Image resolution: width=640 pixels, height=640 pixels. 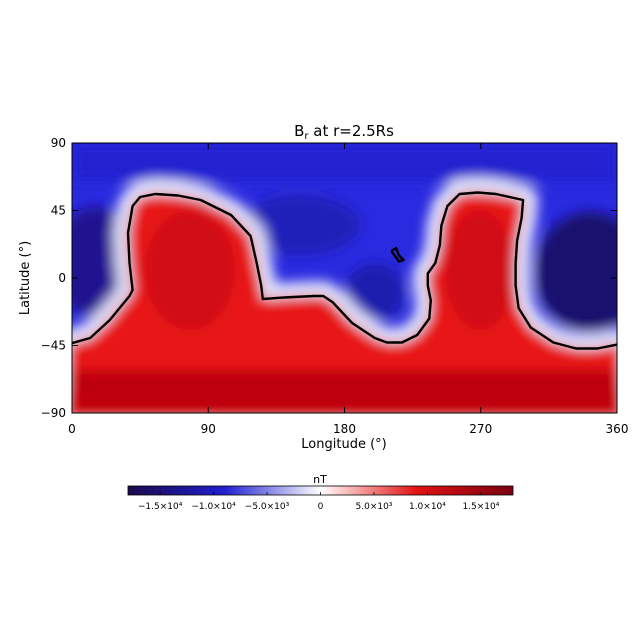 What do you see at coordinates (344, 429) in the screenshot?
I see `x-tick-label: 180` at bounding box center [344, 429].